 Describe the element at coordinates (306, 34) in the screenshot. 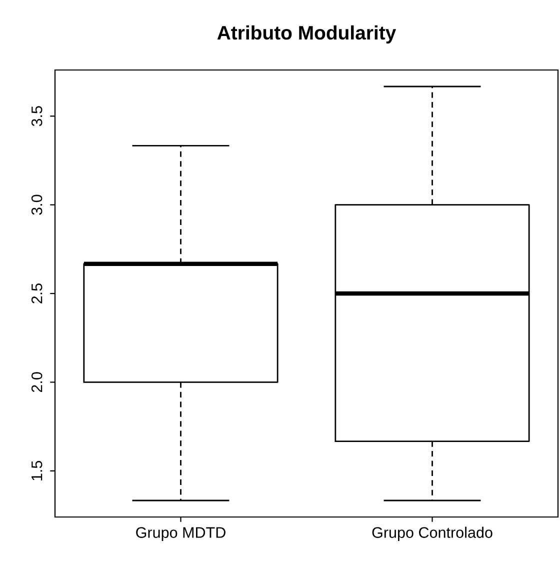

I see `chart-title: Atributo Modularity` at that location.